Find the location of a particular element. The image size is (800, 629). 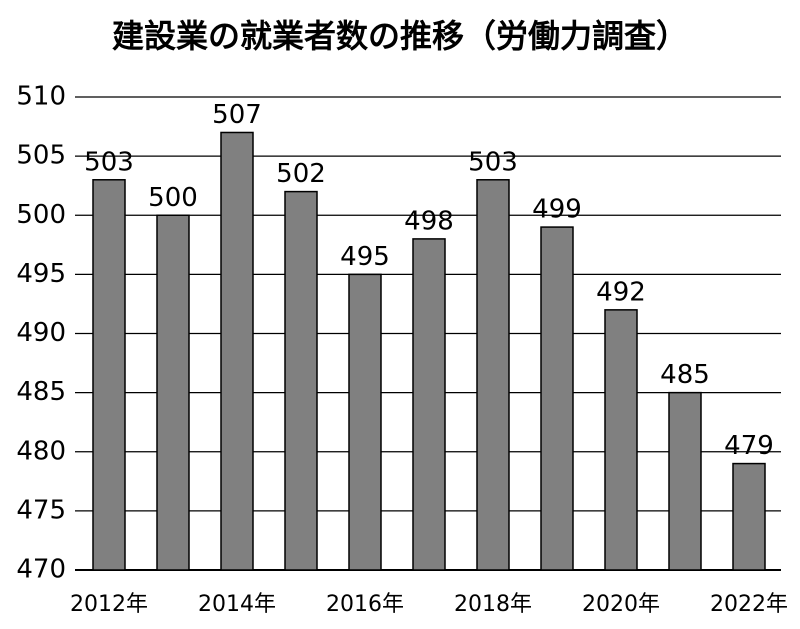

y-tick-label: 470 is located at coordinates (41, 570).